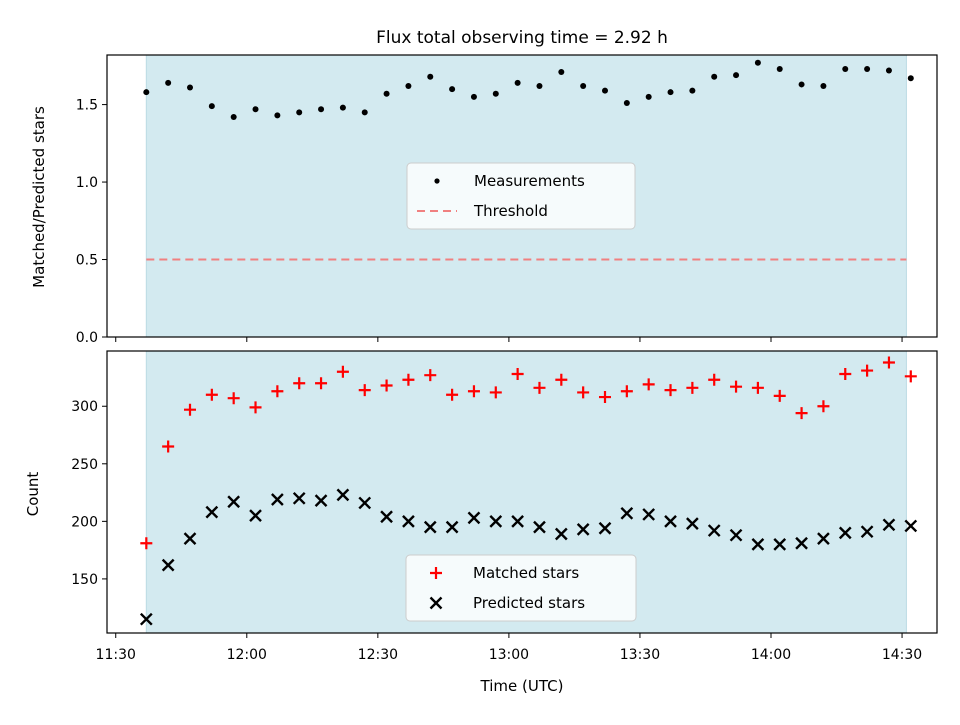 The height and width of the screenshot is (725, 960). Describe the element at coordinates (39, 197) in the screenshot. I see `top-y-axis-label: Matched/Predicted stars` at that location.